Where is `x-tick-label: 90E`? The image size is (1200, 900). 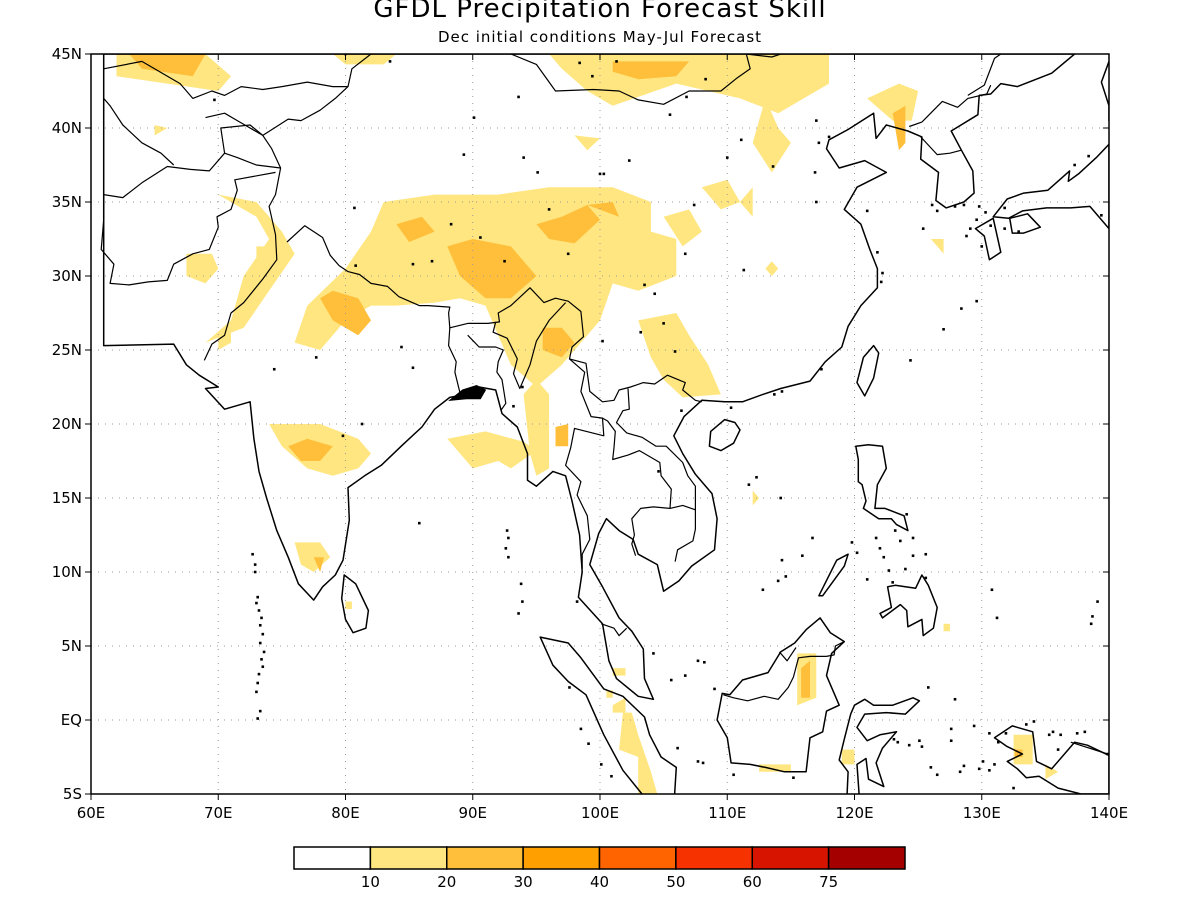 x-tick-label: 90E is located at coordinates (472, 813).